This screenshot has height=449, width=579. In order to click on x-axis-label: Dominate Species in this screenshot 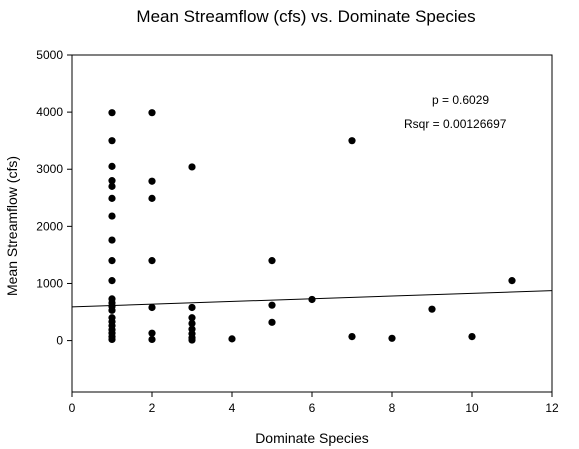, I will do `click(312, 438)`.